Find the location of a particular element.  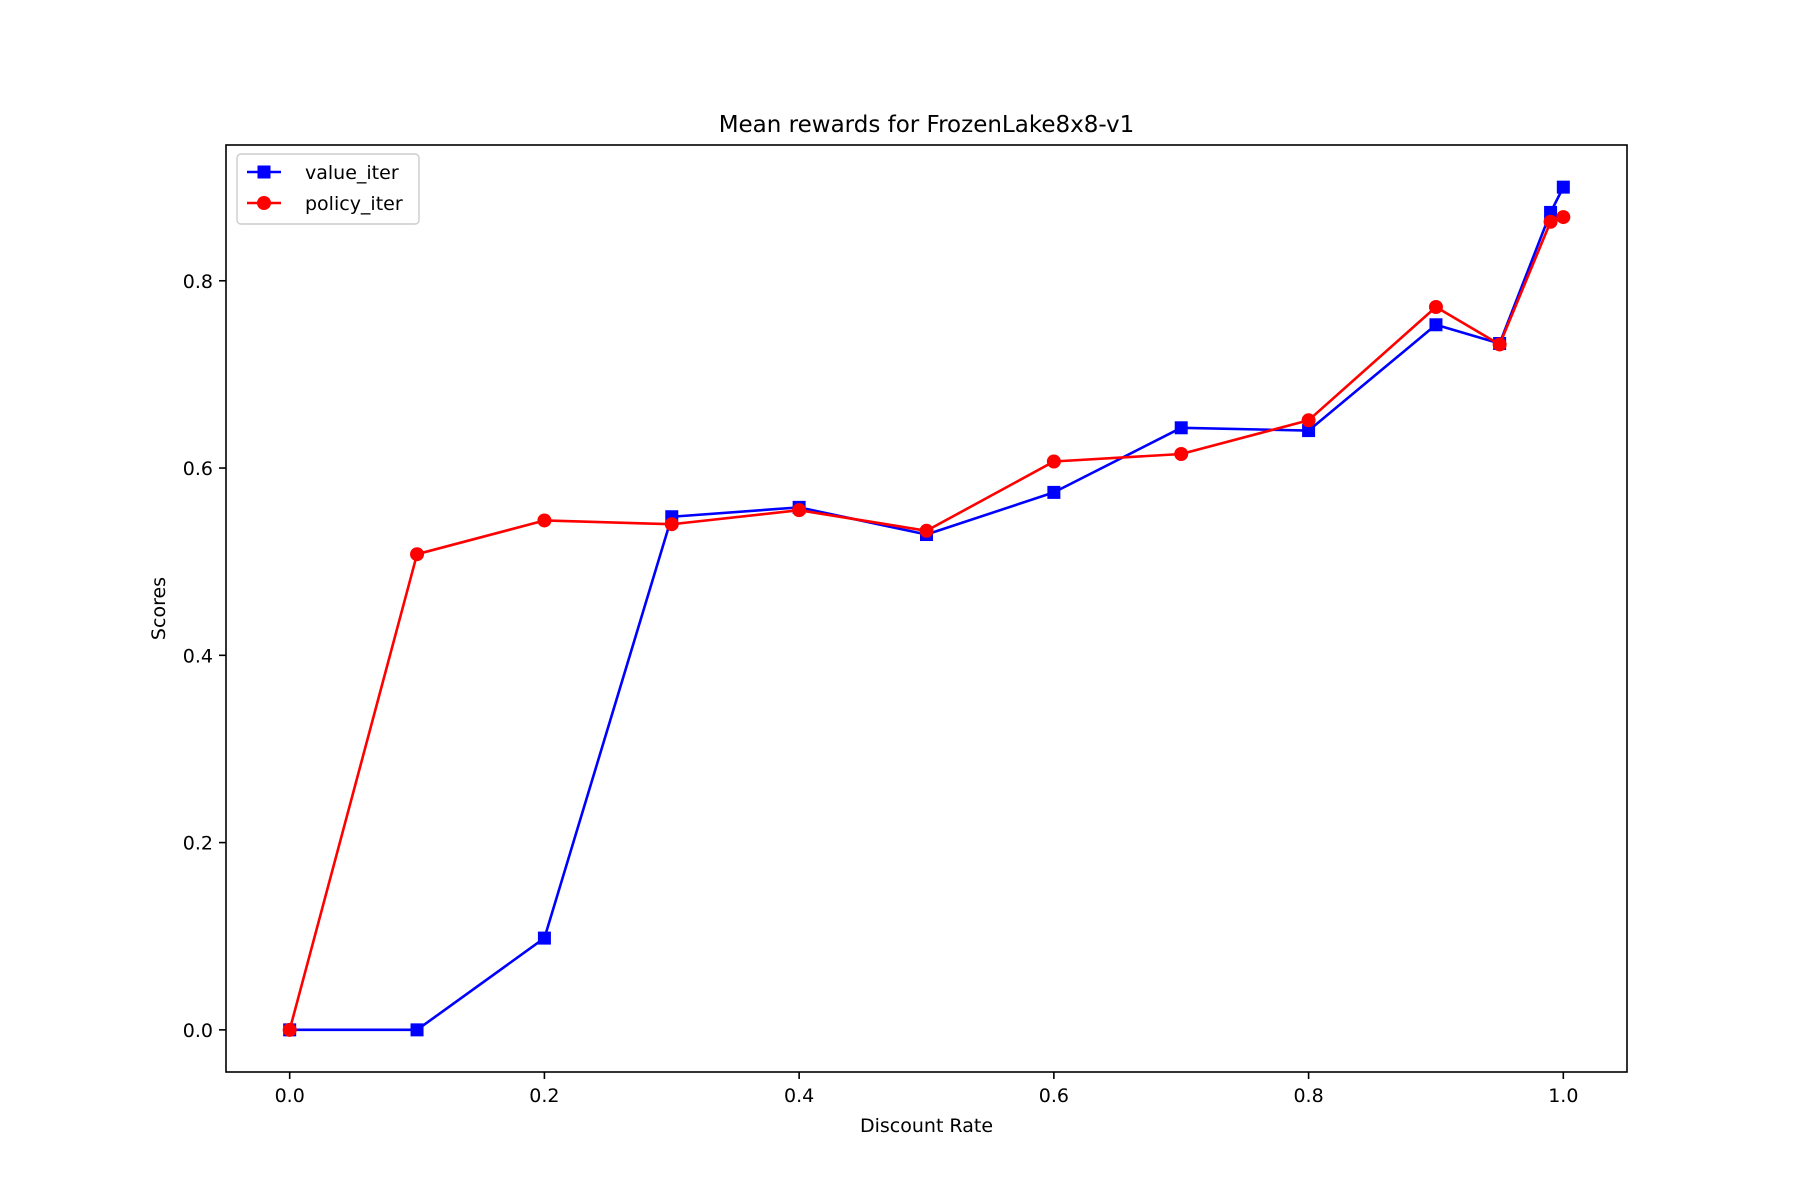

legend-frame is located at coordinates (328, 189).